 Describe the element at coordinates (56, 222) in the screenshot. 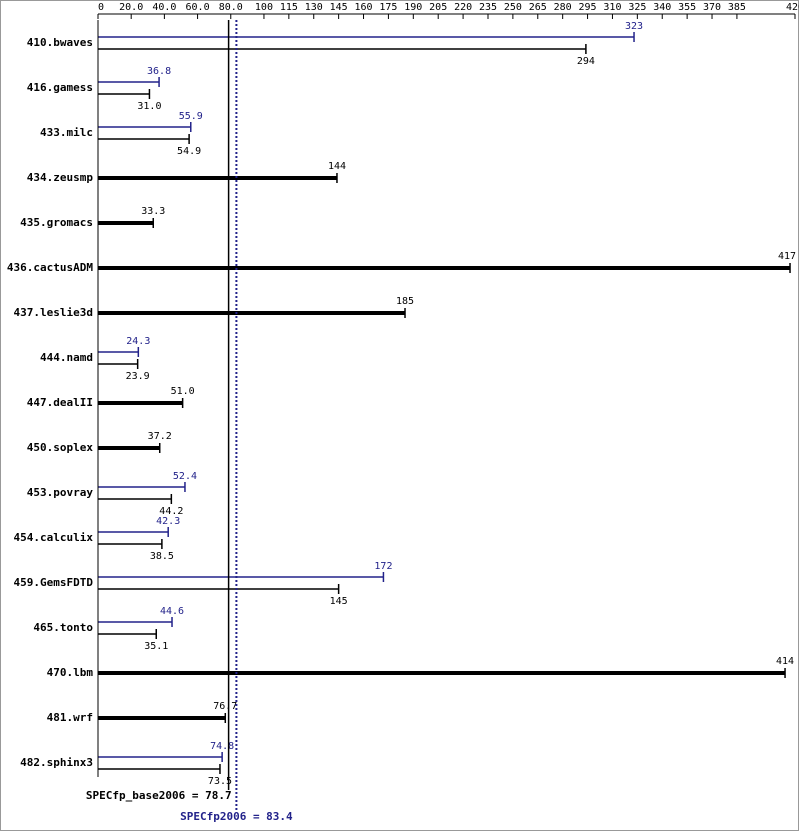

I see `category-label: 435.gromacs` at that location.